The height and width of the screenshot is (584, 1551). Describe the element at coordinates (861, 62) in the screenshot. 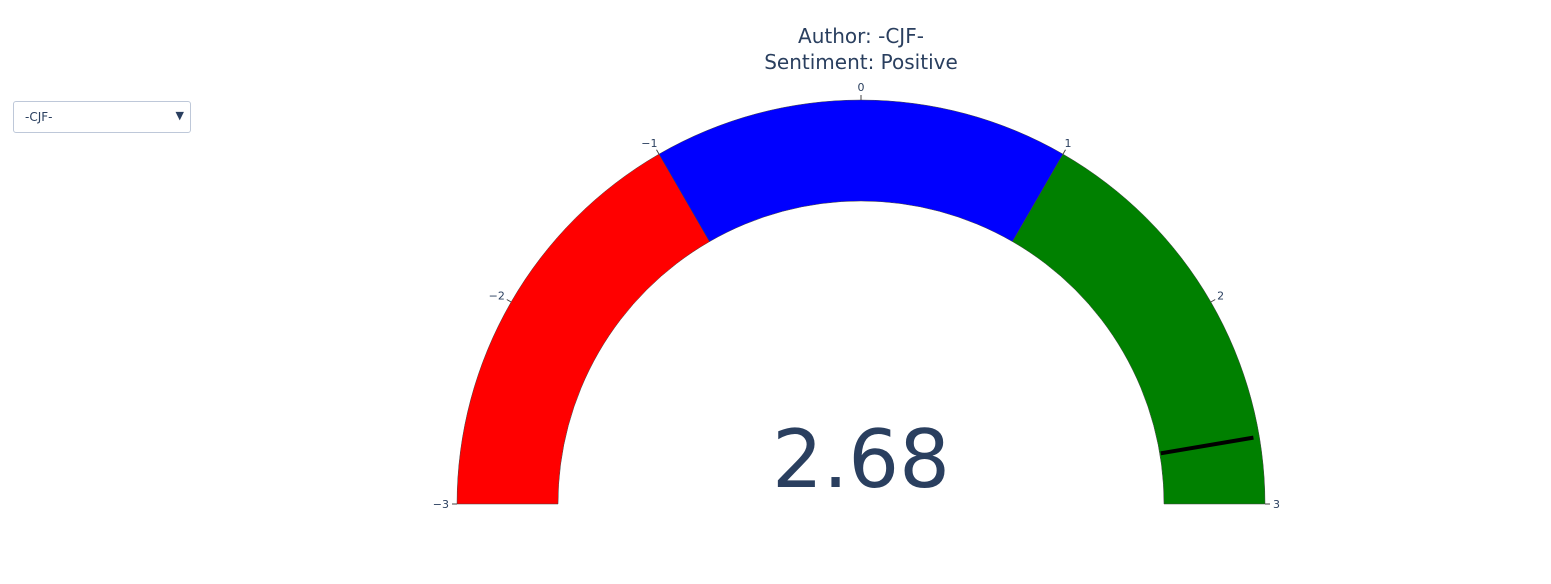

I see `gauge-title-line-2: Sentiment: Positive` at that location.